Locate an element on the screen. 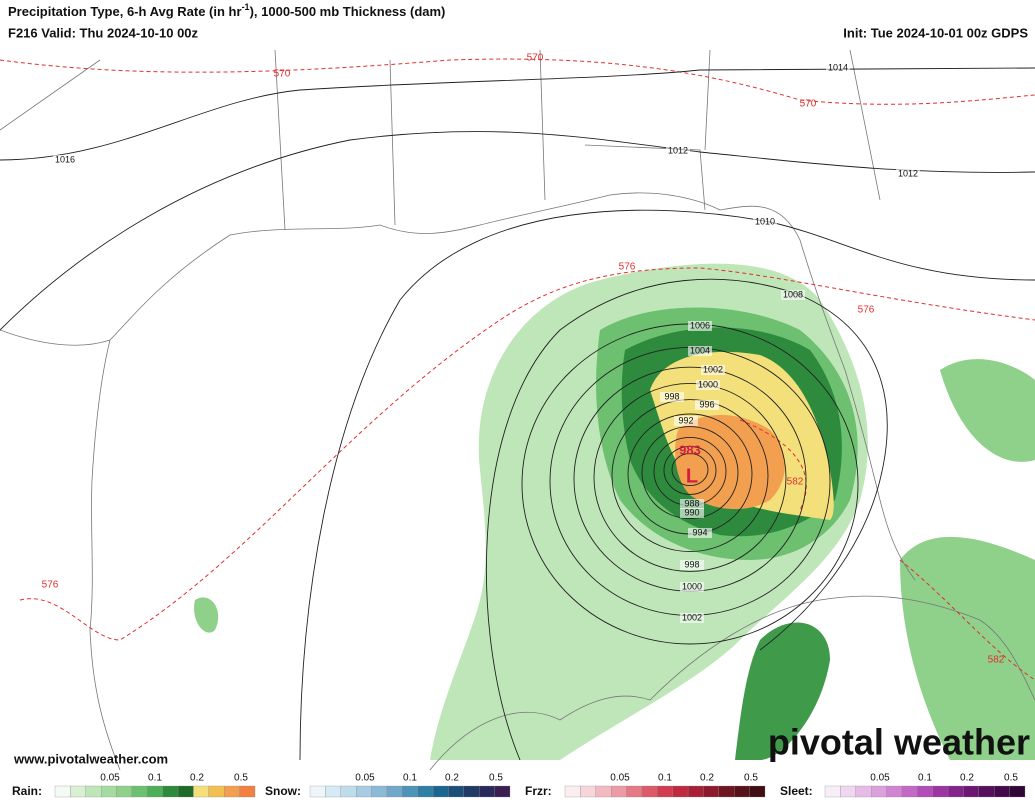 The height and width of the screenshot is (805, 1035). isobar-label: 1012 is located at coordinates (678, 150).